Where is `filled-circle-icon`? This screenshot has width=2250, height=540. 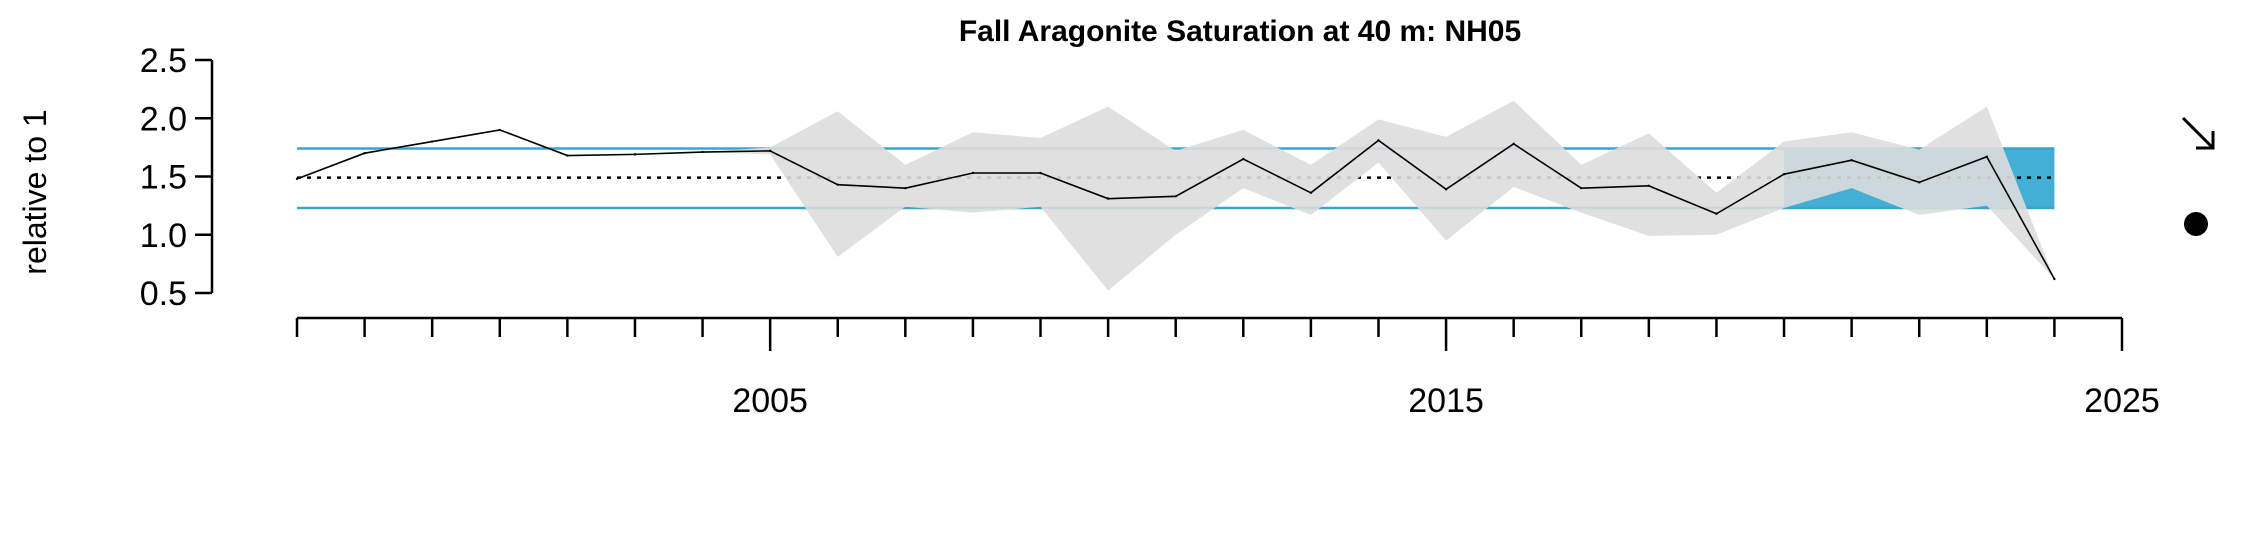 filled-circle-icon is located at coordinates (2196, 224).